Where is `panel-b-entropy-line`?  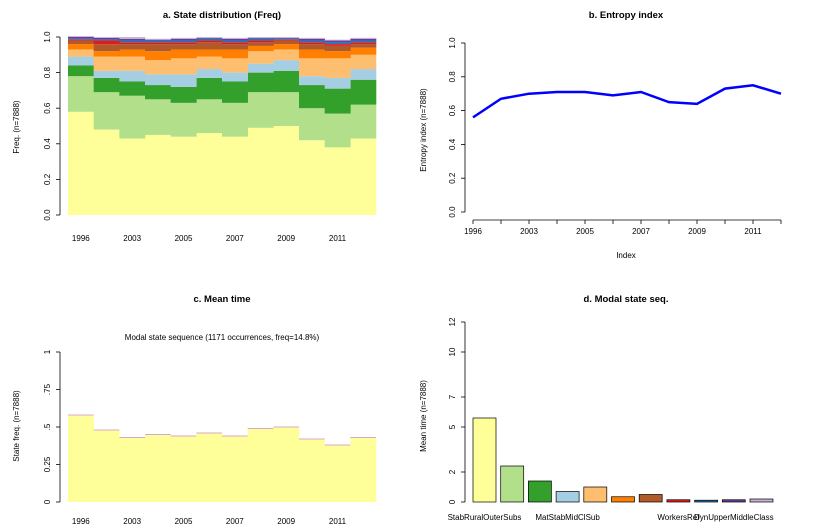
panel-b-entropy-line is located at coordinates (627, 101).